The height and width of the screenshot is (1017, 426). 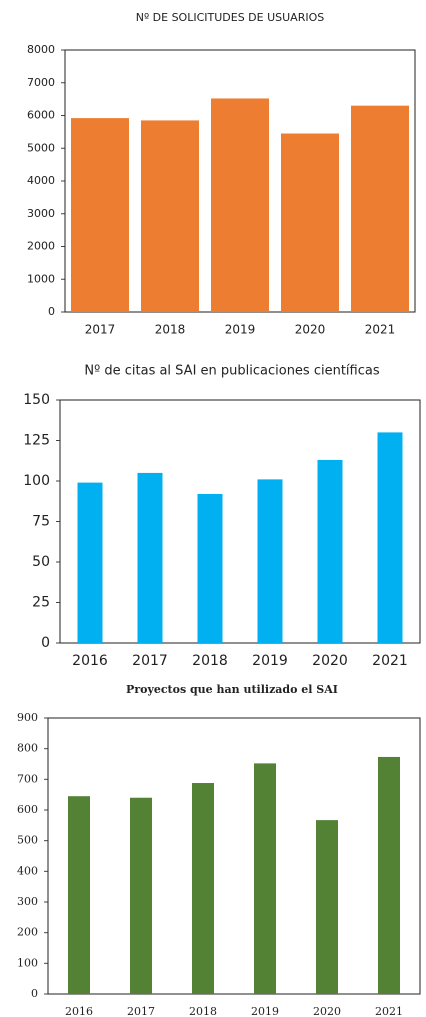 I want to click on y-tick-label: 300, so click(x=27, y=901).